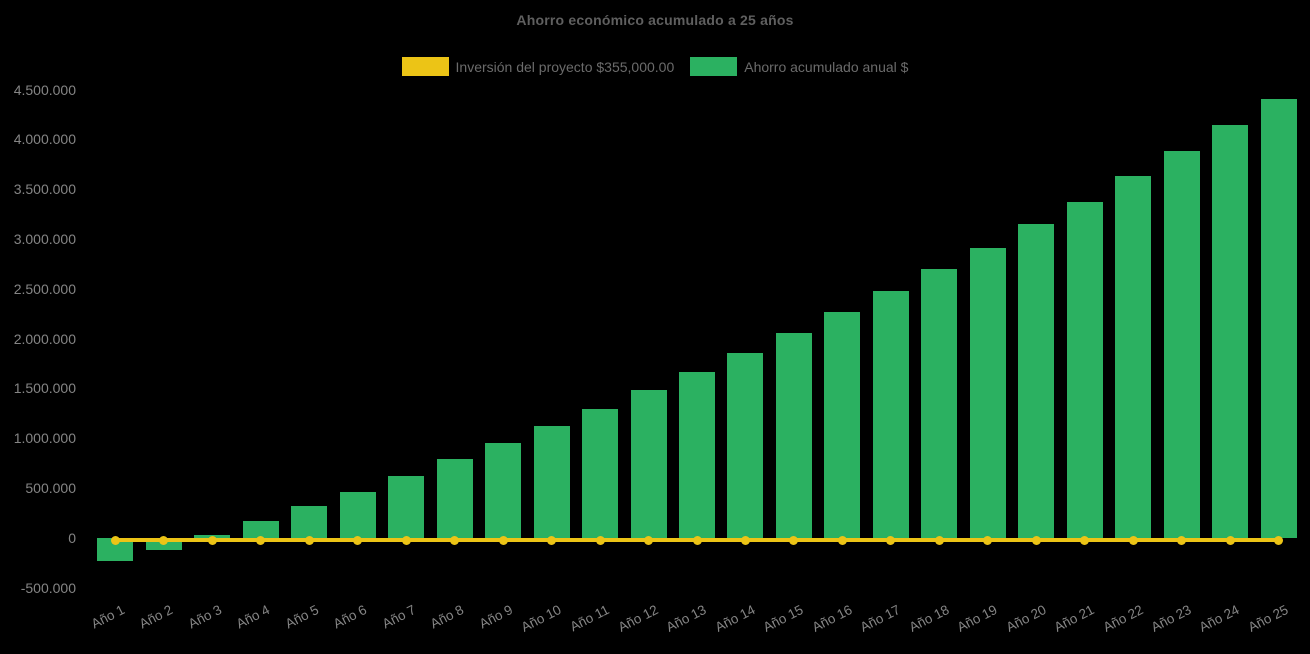 This screenshot has height=654, width=1310. What do you see at coordinates (301, 617) in the screenshot?
I see `x-axis-label-ano-5: Año 5` at bounding box center [301, 617].